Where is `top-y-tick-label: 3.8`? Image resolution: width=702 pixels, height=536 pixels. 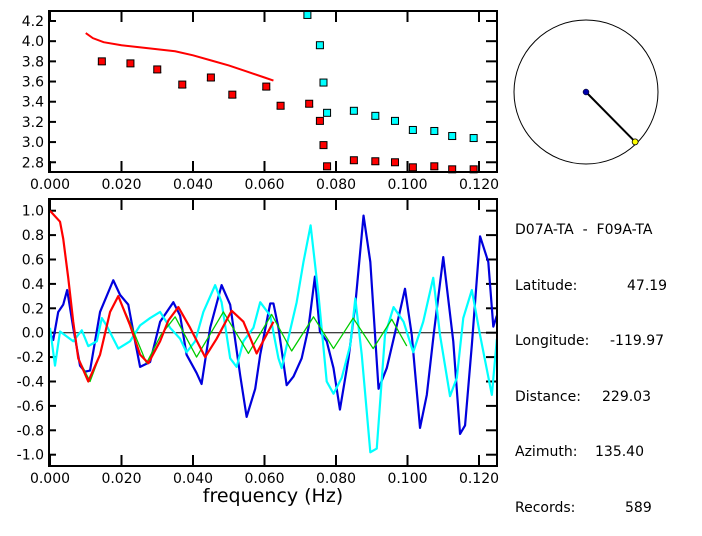 top-y-tick-label: 3.8 is located at coordinates (33, 62).